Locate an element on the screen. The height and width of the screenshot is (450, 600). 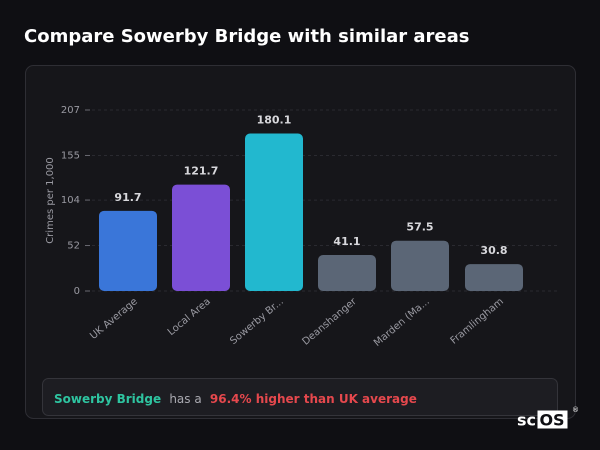
y-tick-label: 0 is located at coordinates (77, 291).